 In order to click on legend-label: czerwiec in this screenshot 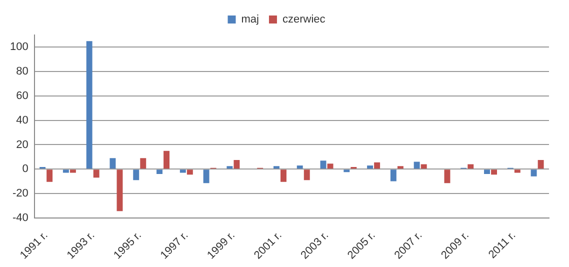, I will do `click(304, 20)`.